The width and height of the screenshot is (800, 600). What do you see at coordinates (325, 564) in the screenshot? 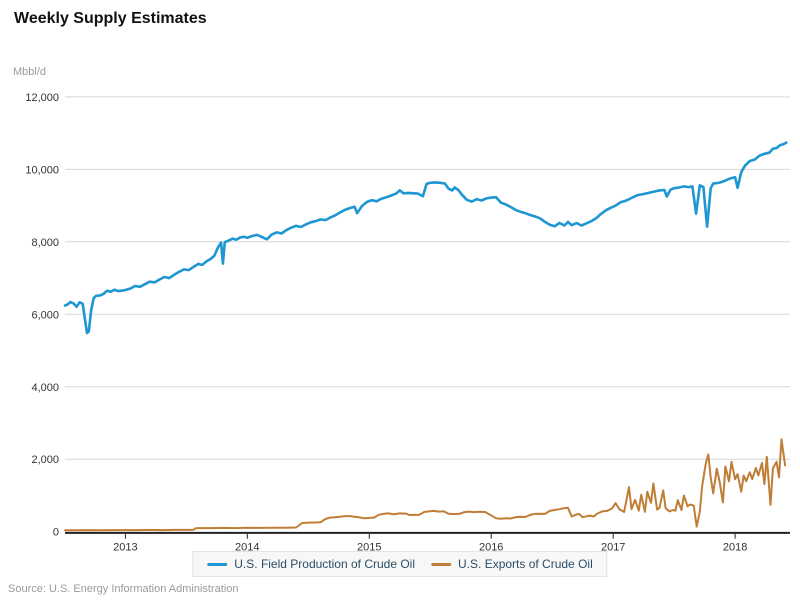
I see `legend-label-field-production: U.S. Field Production of Crude Oil` at bounding box center [325, 564].